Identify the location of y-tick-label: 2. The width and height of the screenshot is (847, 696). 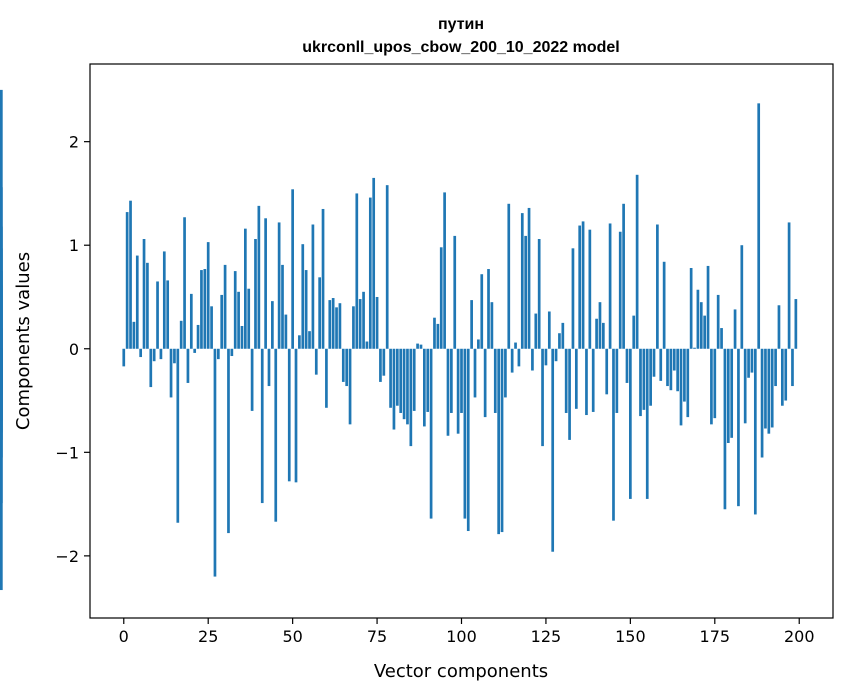
(74, 142).